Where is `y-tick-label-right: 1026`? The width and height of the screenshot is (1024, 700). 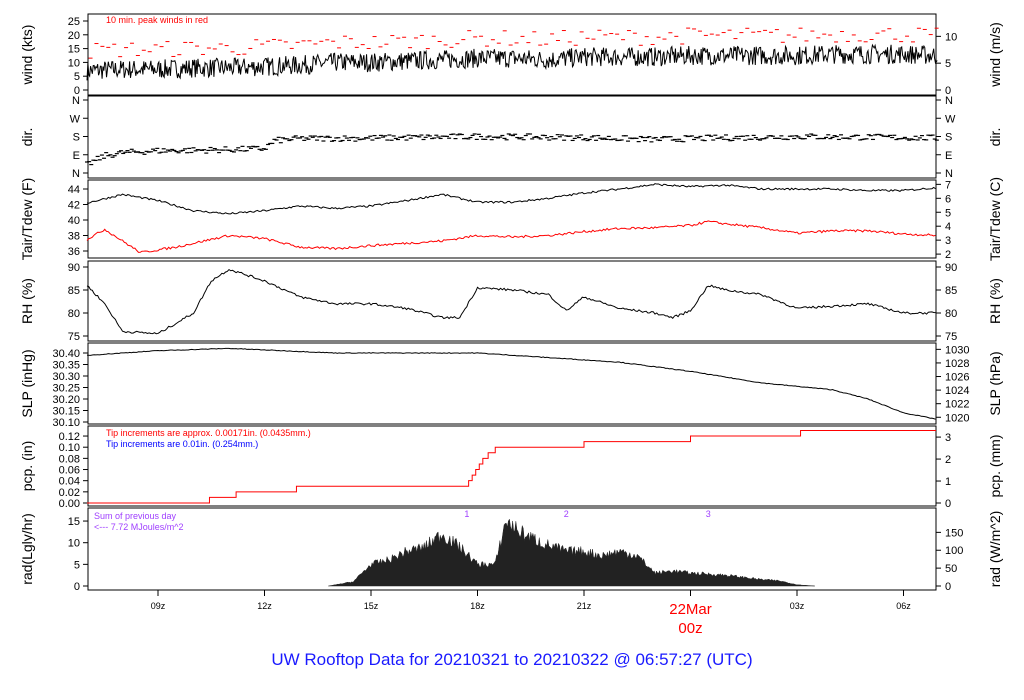
y-tick-label-right: 1026 is located at coordinates (957, 378).